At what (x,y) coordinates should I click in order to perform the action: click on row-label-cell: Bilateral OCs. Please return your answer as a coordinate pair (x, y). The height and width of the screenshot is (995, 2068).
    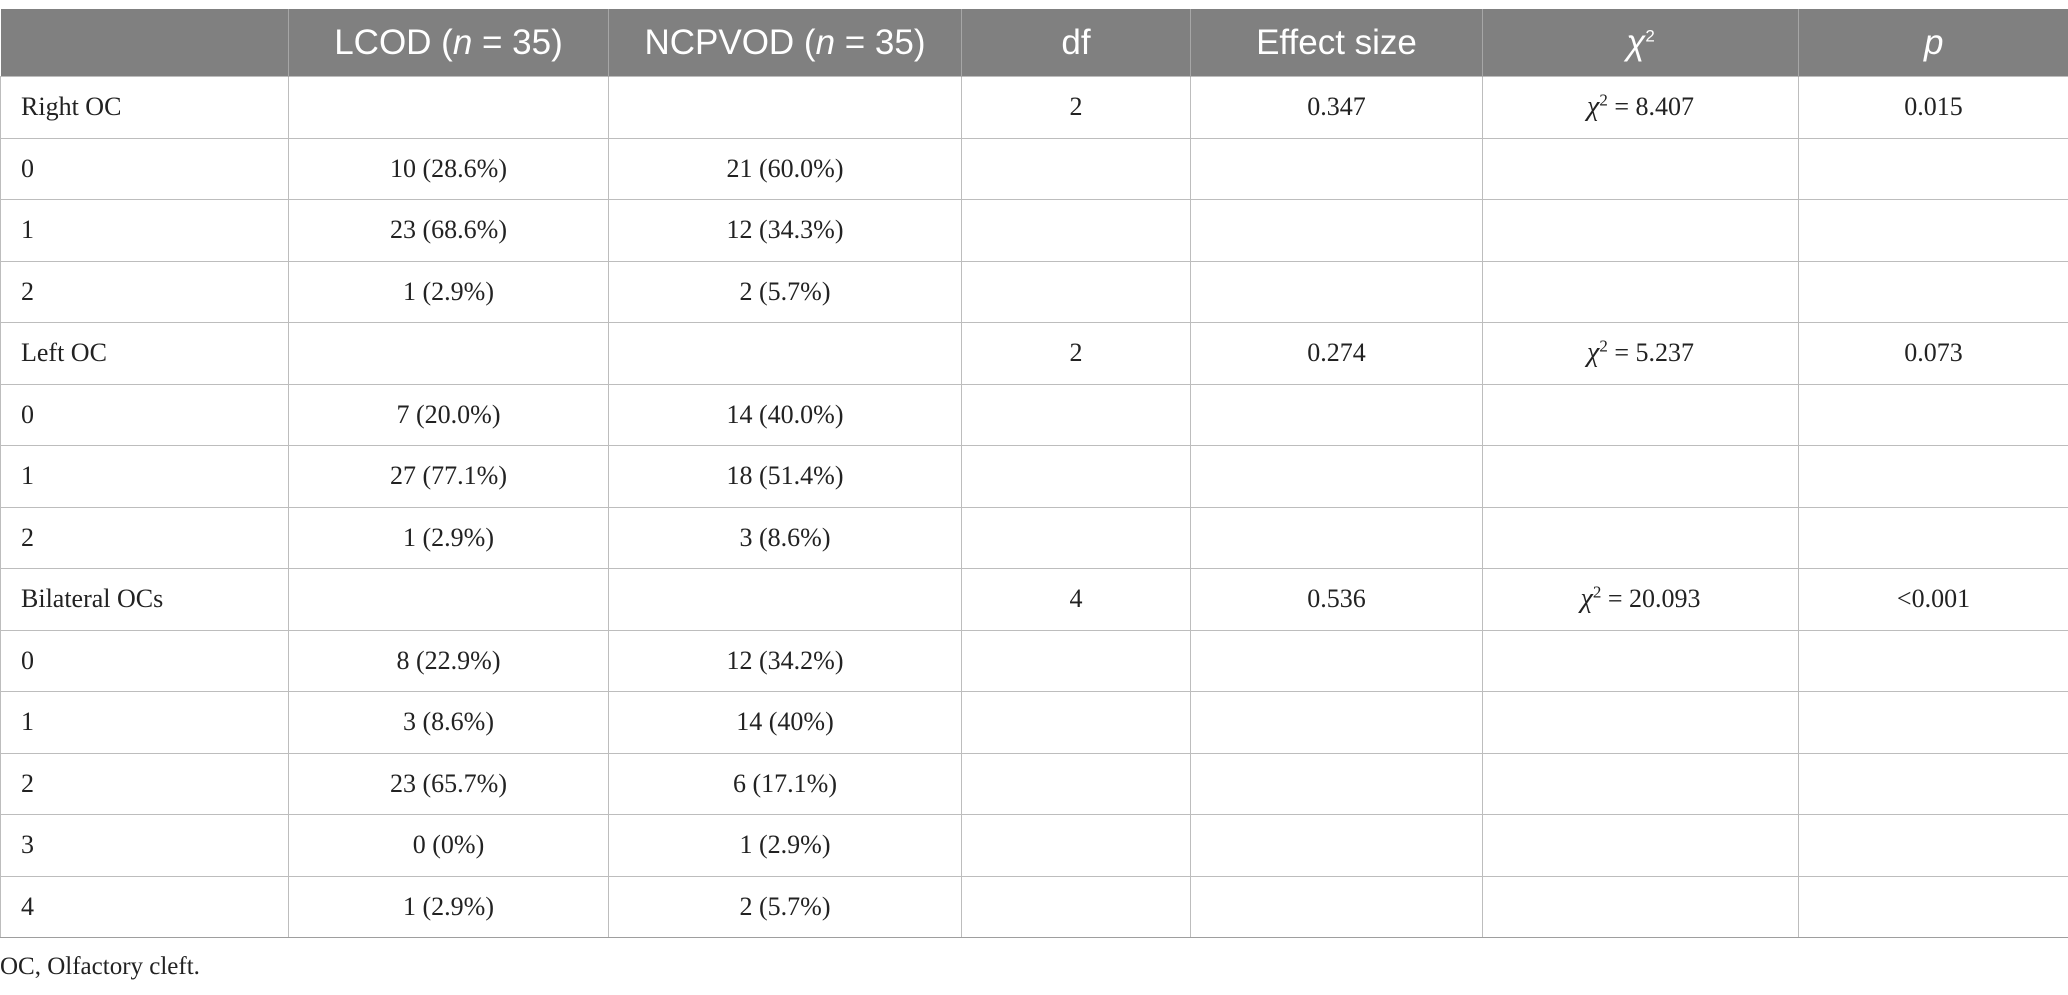
    Looking at the image, I should click on (144, 599).